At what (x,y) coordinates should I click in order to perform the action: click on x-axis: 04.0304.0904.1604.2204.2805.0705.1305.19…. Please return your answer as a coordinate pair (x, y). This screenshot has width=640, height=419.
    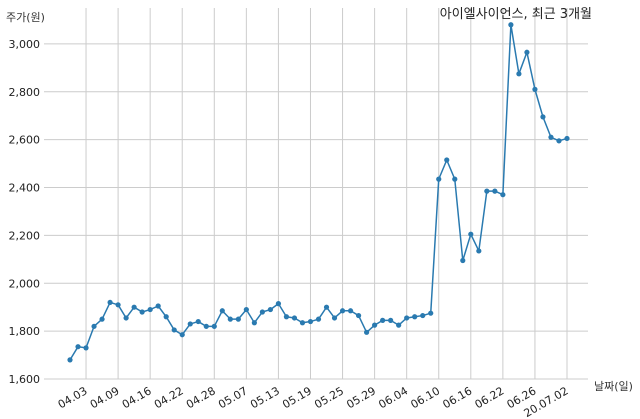
    Looking at the image, I should click on (313, 401).